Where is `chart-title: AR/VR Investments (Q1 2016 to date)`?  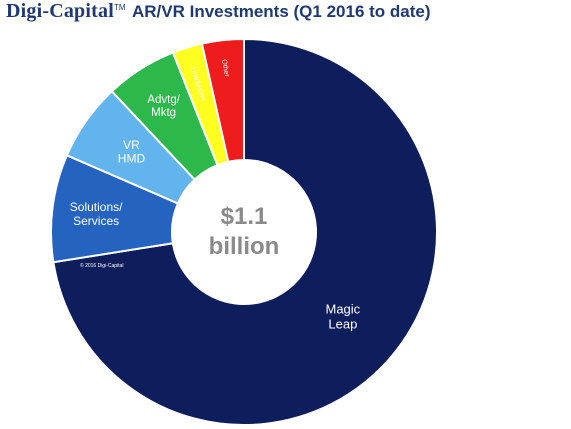 chart-title: AR/VR Investments (Q1 2016 to date) is located at coordinates (281, 11).